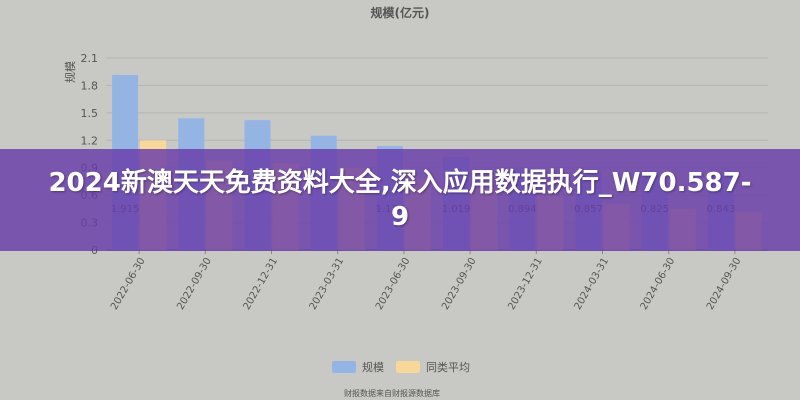 The image size is (800, 400). Describe the element at coordinates (90, 140) in the screenshot. I see `y-tick-label: 1.2` at that location.